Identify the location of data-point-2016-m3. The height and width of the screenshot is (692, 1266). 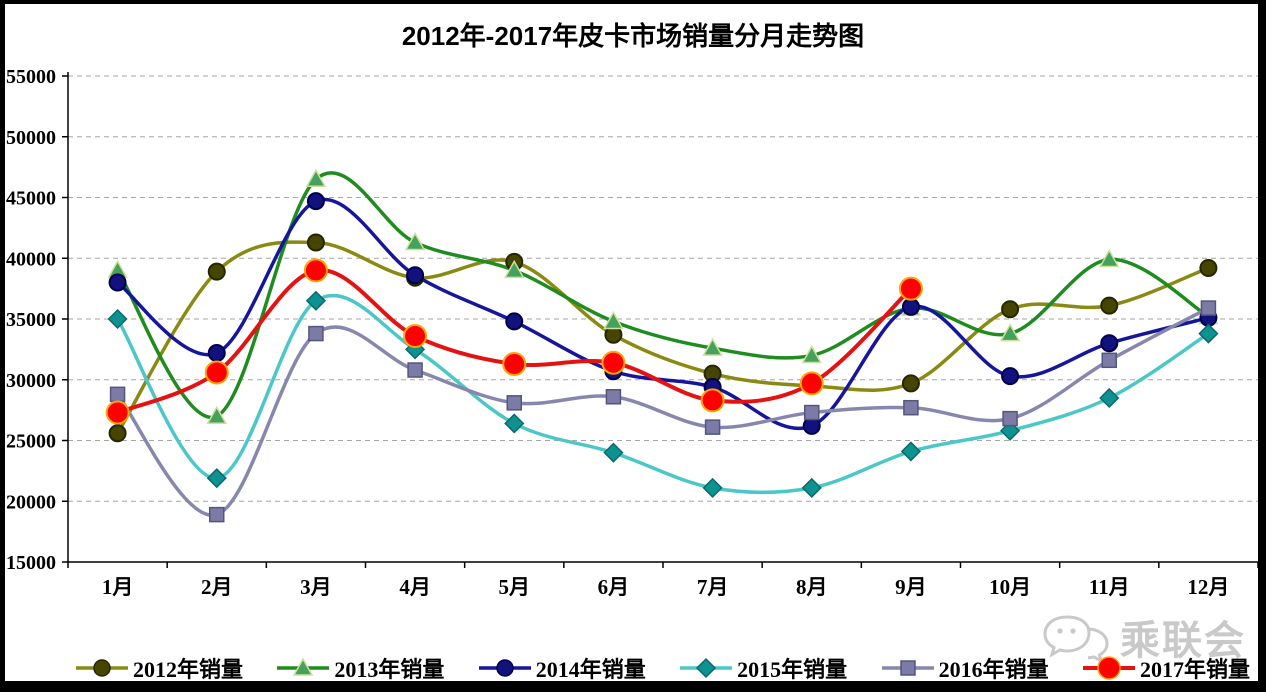
(316, 333).